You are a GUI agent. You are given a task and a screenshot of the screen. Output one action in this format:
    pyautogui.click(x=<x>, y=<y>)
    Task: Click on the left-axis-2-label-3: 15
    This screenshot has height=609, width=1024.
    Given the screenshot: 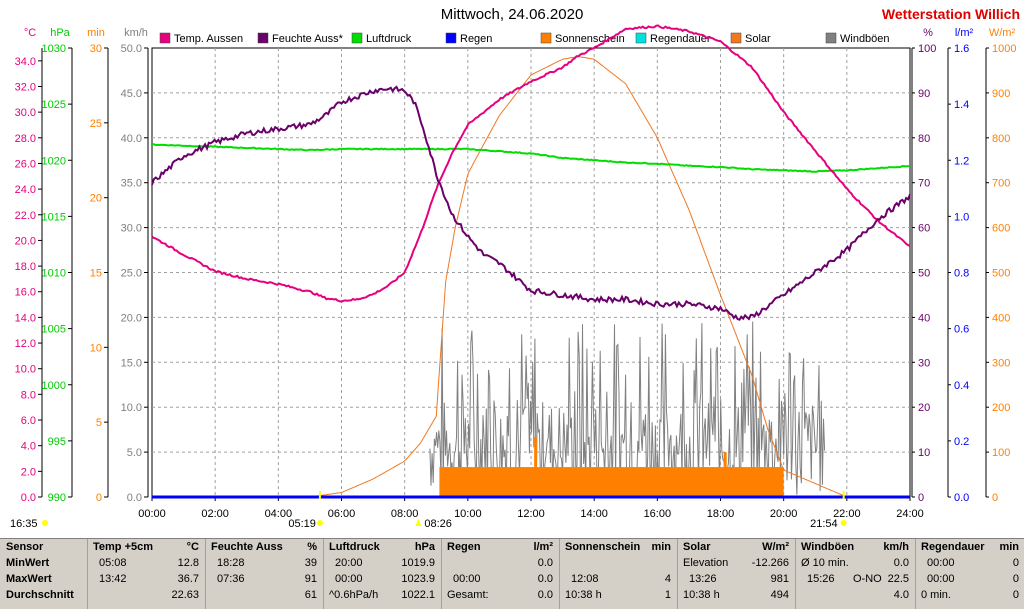 What is the action you would take?
    pyautogui.click(x=96, y=274)
    